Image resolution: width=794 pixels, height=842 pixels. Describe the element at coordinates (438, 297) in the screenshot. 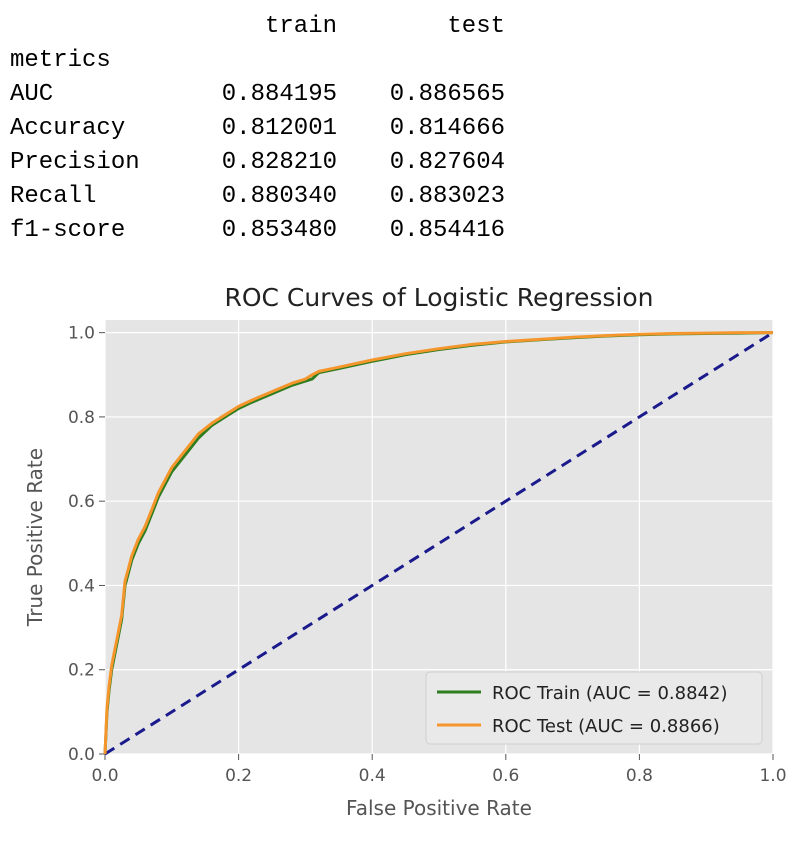

I see `chart-title: ROC Curves of Logistic Regression` at that location.